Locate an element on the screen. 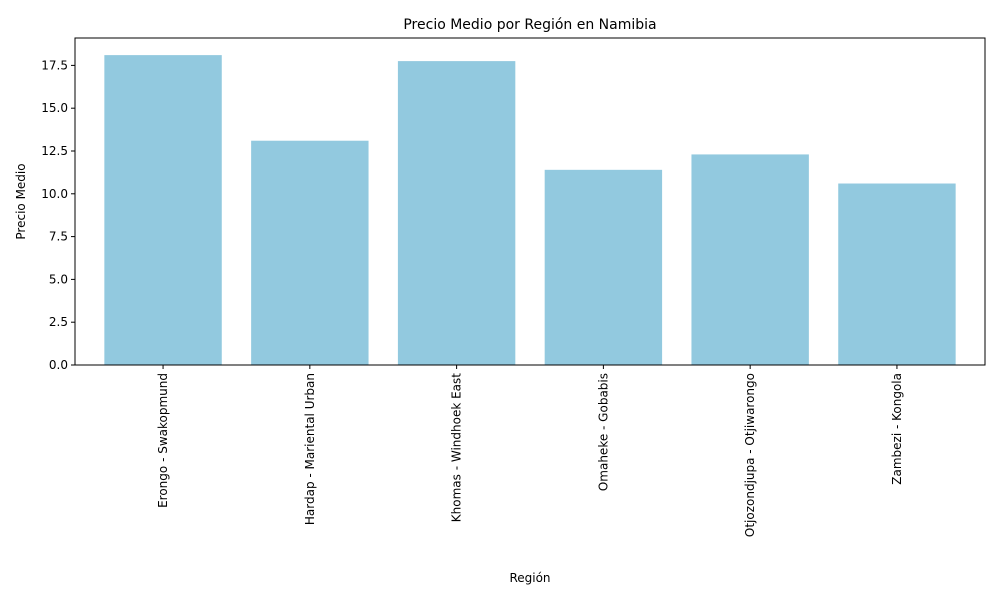 The height and width of the screenshot is (604, 1000). y-tick-label-6: 15.0 is located at coordinates (54, 108).